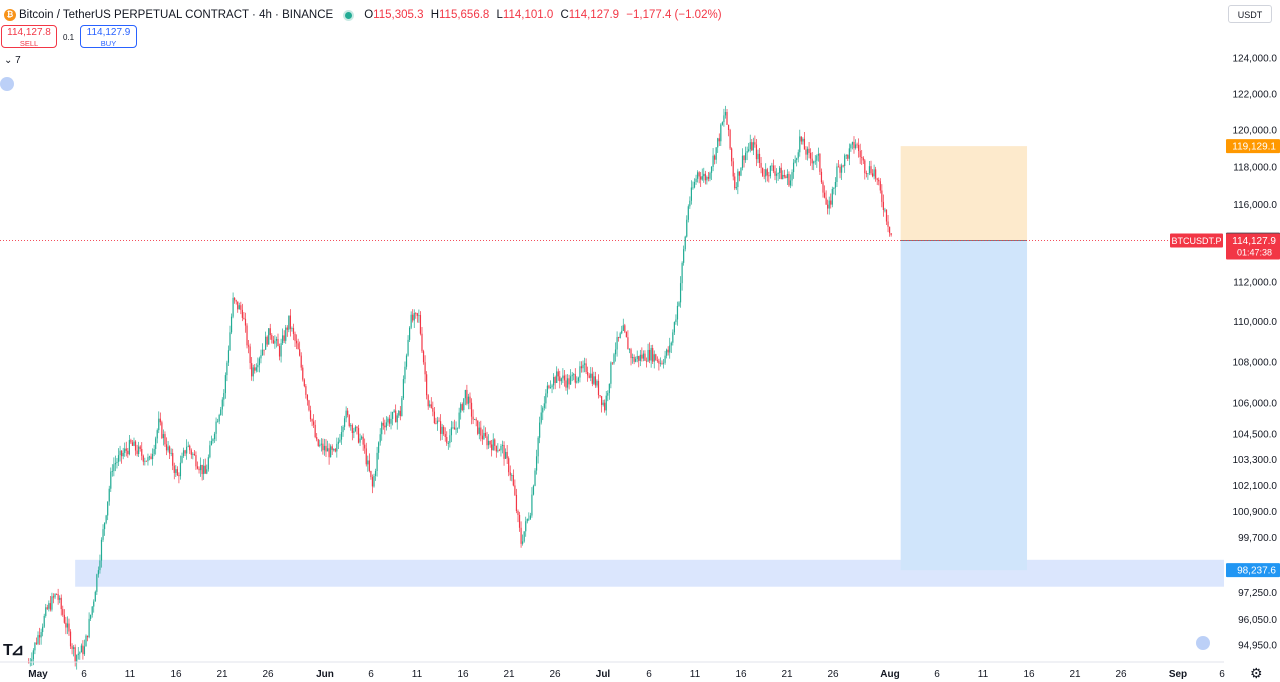 The image size is (1280, 682). I want to click on x-tick-label: 11, so click(417, 674).